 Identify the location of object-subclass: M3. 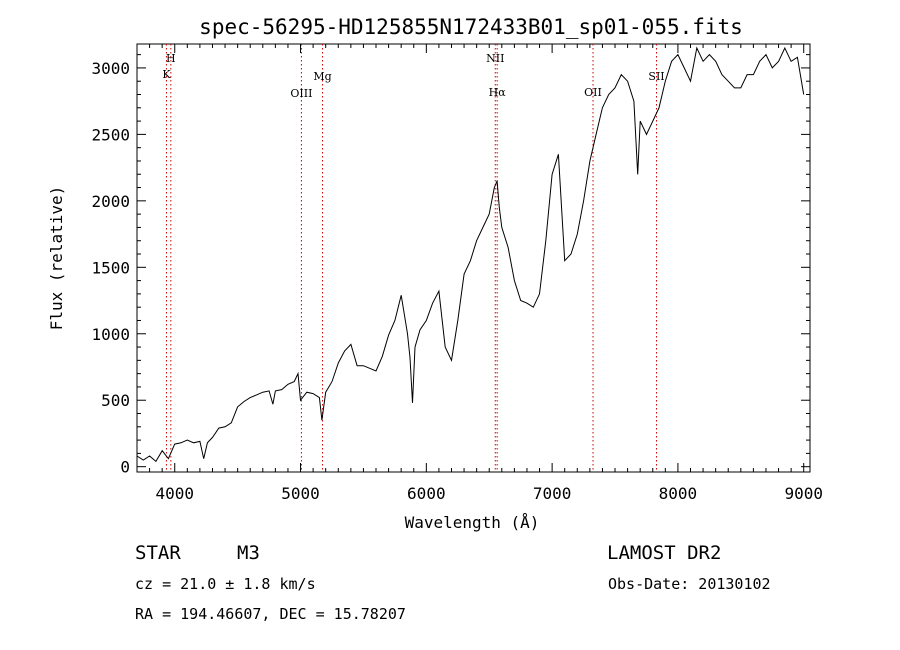
(248, 553).